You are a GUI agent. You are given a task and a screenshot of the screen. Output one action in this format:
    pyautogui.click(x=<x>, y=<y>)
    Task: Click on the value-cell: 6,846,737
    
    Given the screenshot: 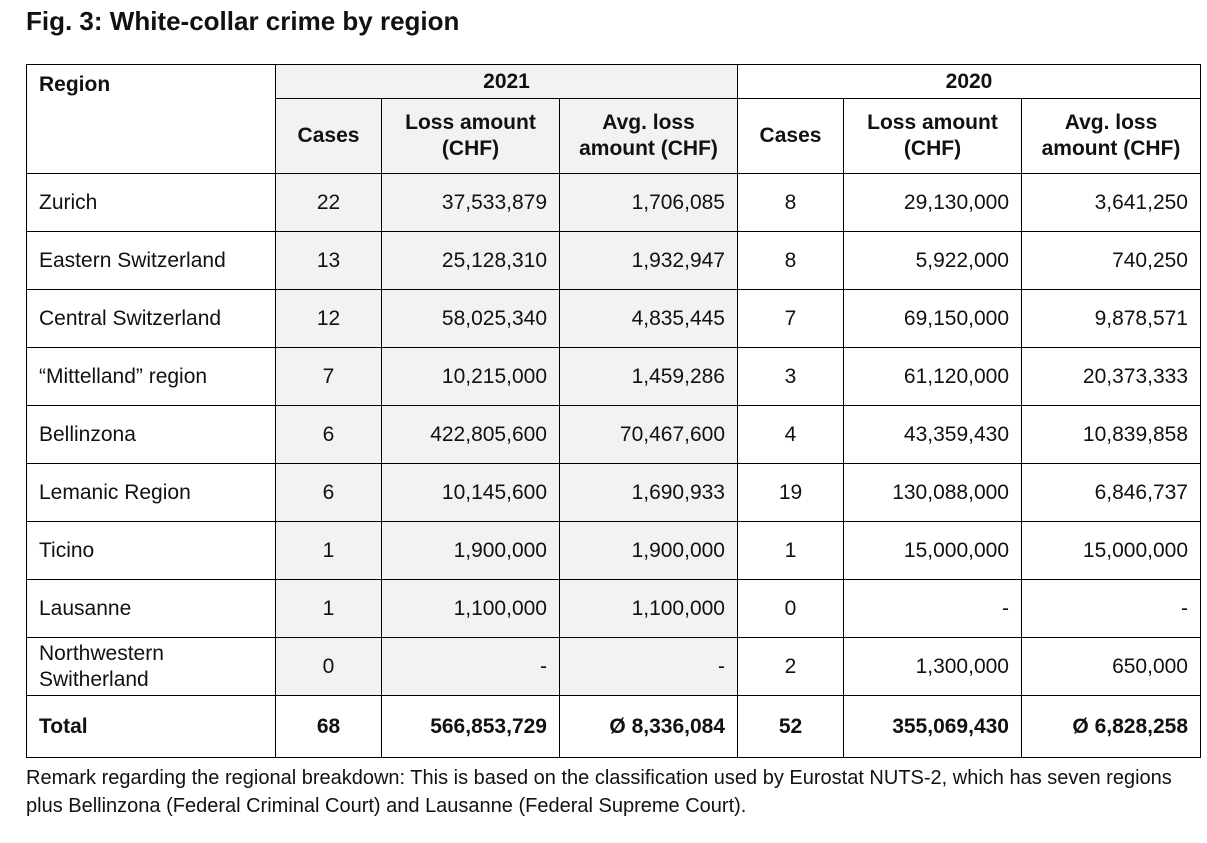 What is the action you would take?
    pyautogui.click(x=1111, y=492)
    